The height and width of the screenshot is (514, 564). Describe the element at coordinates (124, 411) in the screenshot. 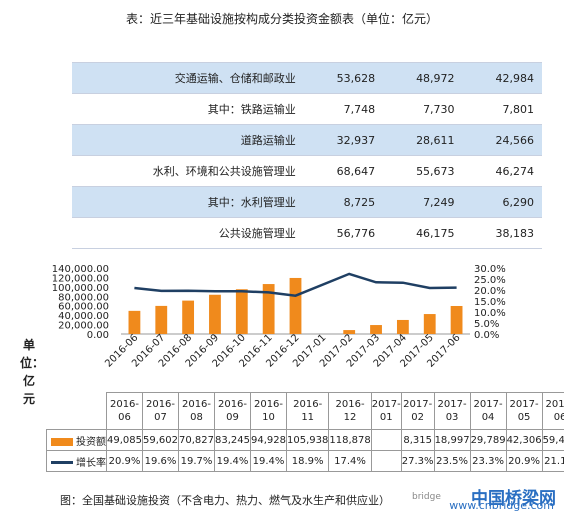

I see `category-cell: 2016-06` at that location.